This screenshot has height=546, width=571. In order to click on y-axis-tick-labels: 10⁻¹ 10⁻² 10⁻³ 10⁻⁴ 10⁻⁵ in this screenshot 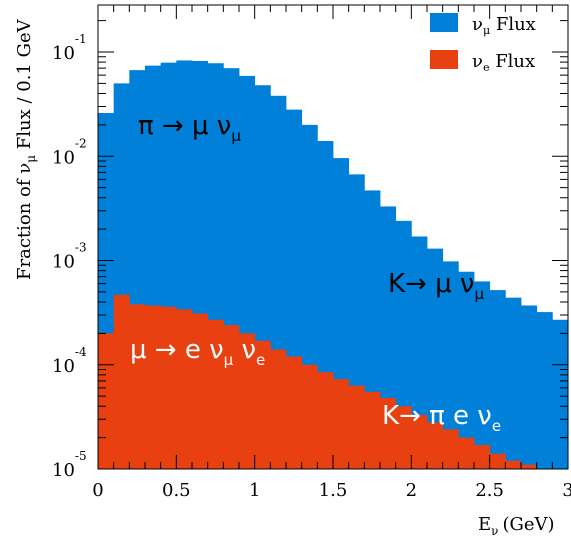, I will do `click(69, 256)`.